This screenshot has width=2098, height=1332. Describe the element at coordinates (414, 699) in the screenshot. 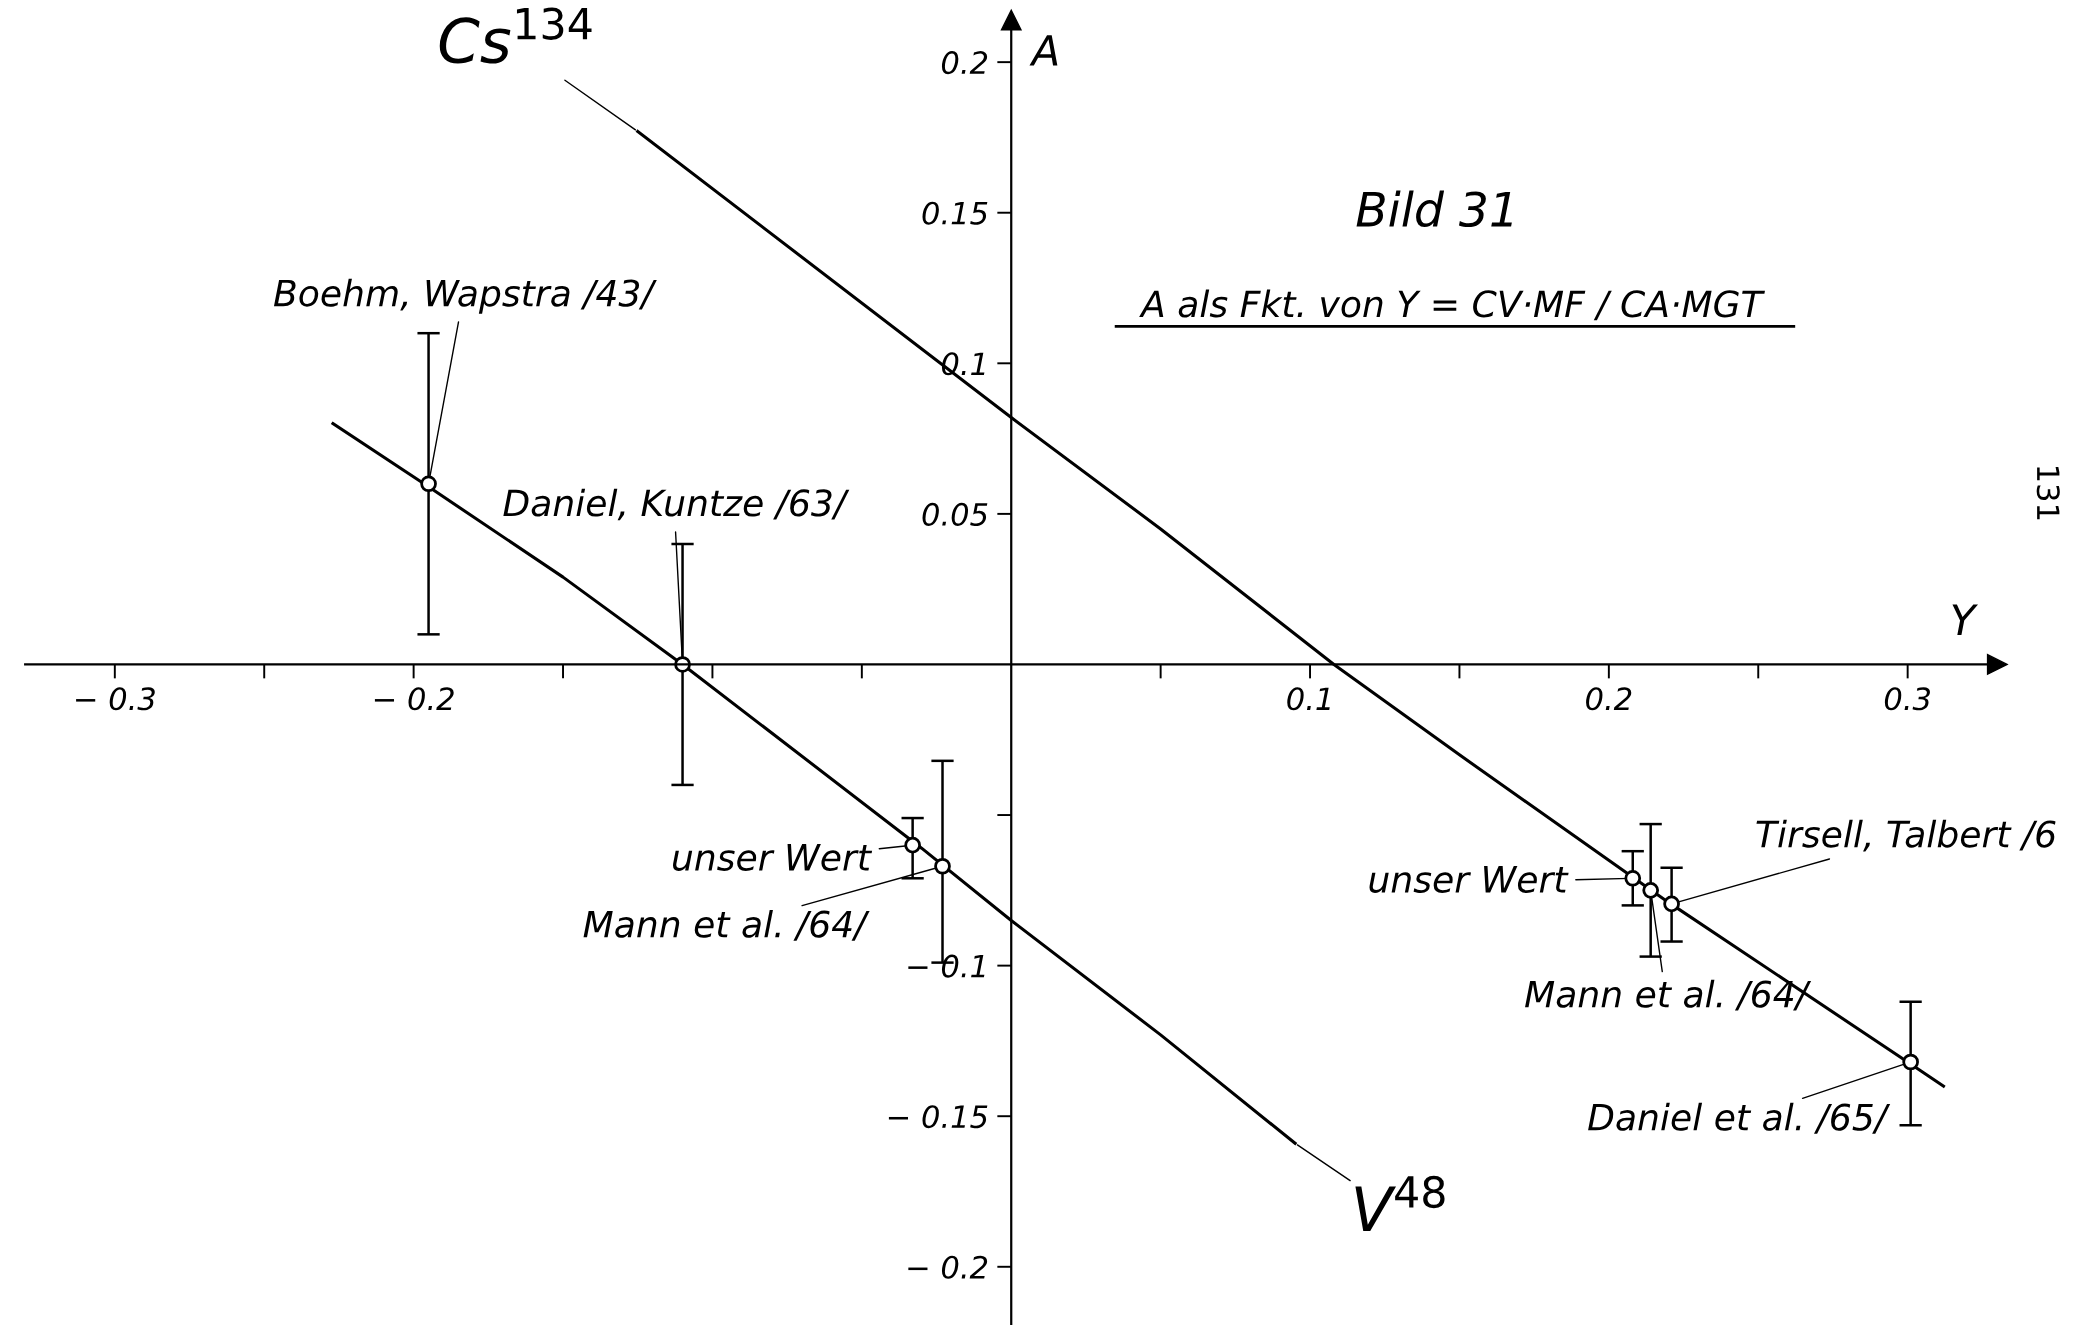

I see `x-tick-label: − 0.2` at that location.